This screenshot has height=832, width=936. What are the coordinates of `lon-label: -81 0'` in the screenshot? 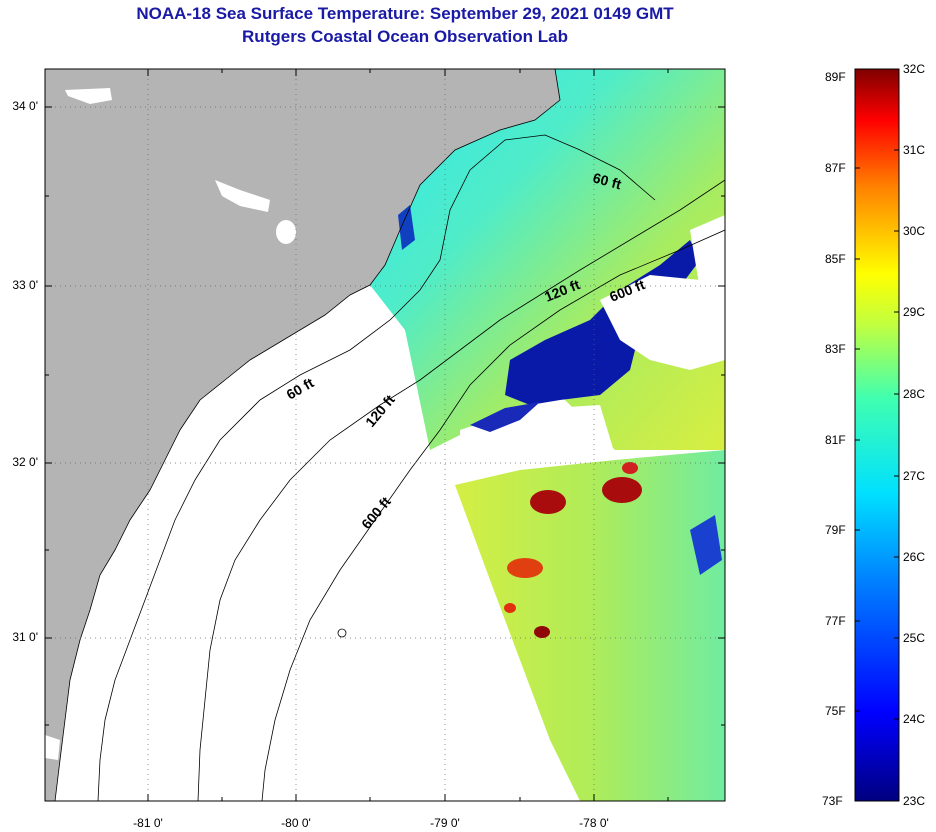 It's located at (148, 823).